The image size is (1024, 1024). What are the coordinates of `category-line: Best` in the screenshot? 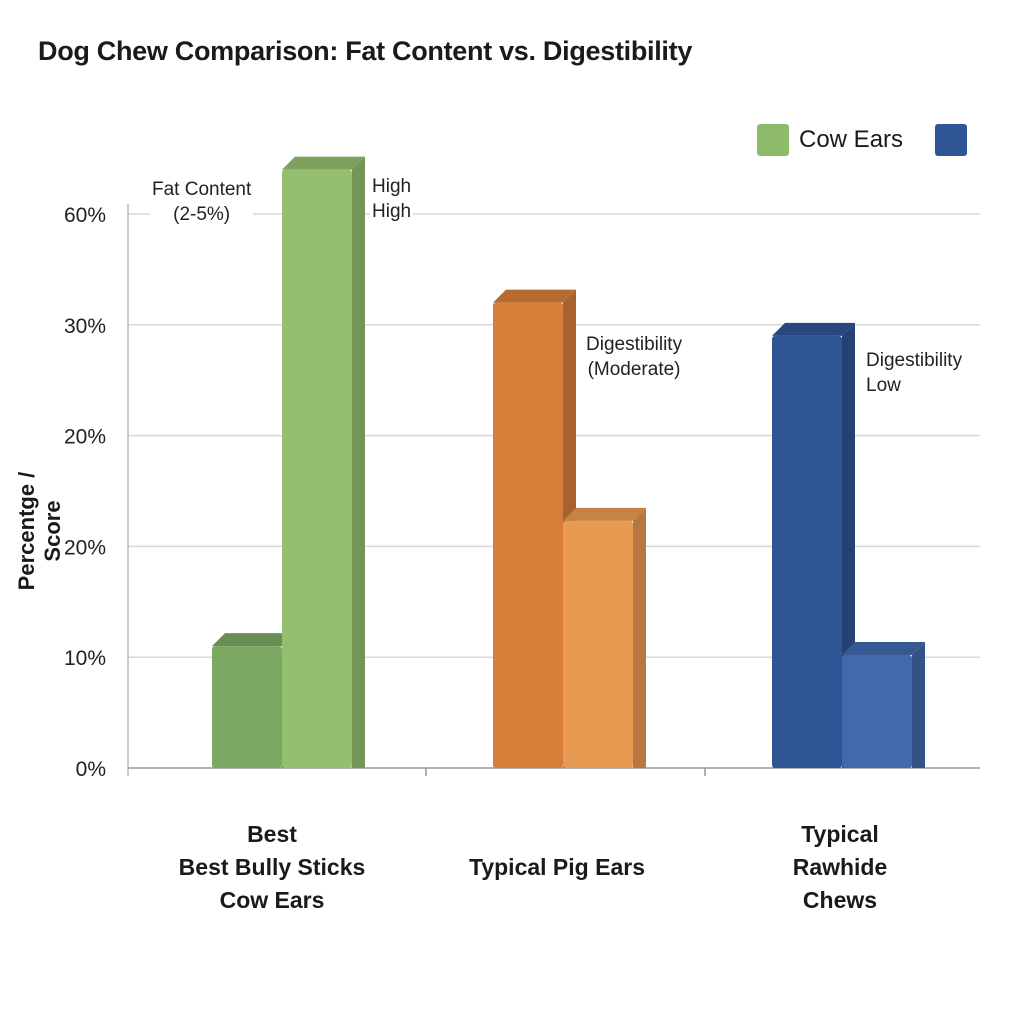 It's located at (272, 834).